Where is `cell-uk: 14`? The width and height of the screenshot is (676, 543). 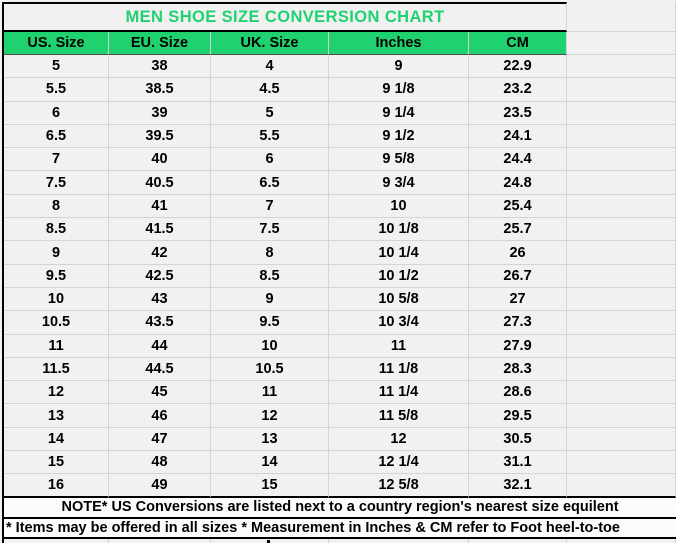
cell-uk: 14 is located at coordinates (270, 463).